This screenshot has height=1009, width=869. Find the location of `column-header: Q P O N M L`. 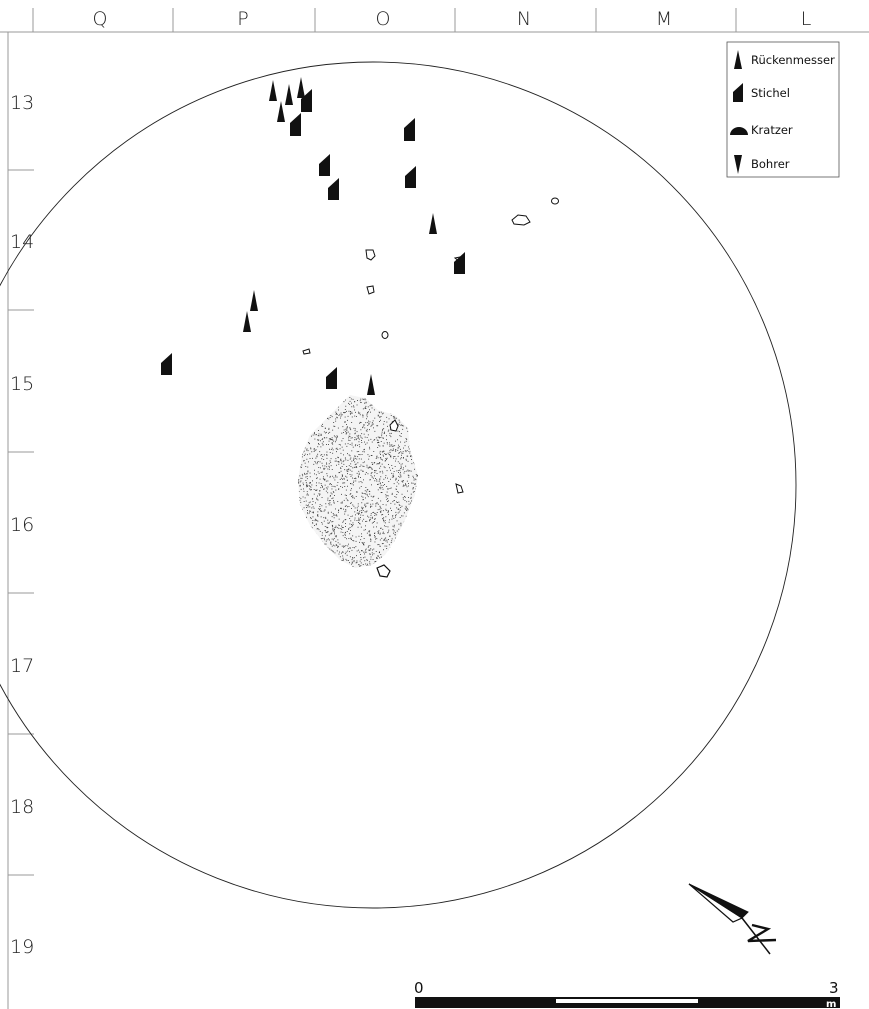

column-header: Q P O N M L is located at coordinates (434, 20).